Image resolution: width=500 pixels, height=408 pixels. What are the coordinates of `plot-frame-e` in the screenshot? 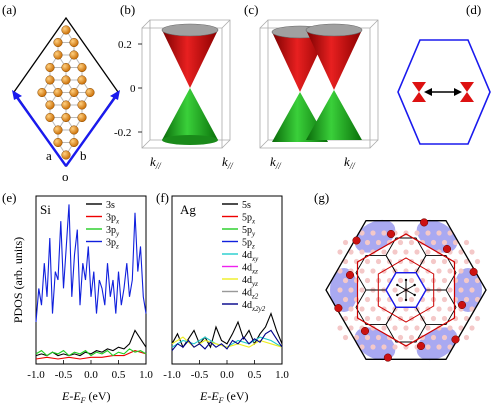 It's located at (91, 280).